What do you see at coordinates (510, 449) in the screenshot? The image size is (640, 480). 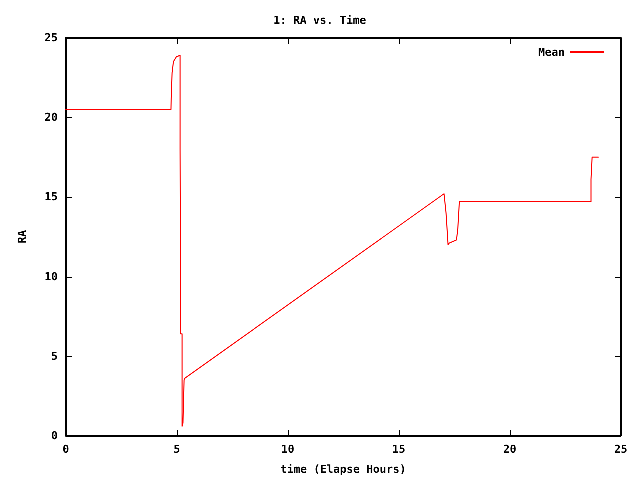 I see `x-tick-label: 20` at bounding box center [510, 449].